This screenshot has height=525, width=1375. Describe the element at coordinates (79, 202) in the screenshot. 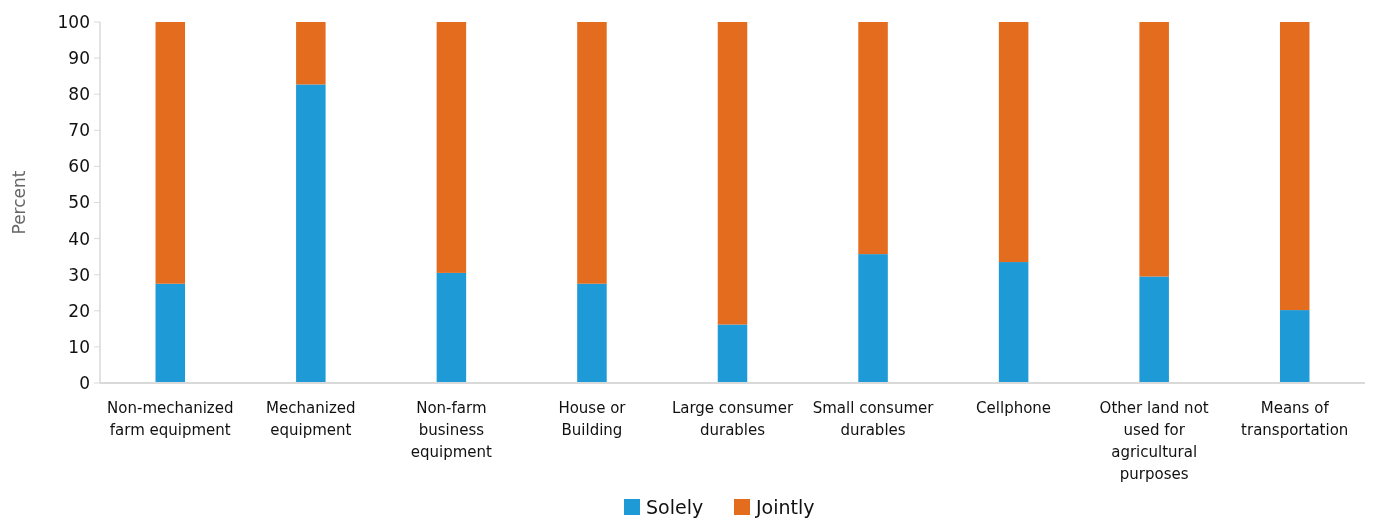

I see `y-tick-label: 50` at that location.